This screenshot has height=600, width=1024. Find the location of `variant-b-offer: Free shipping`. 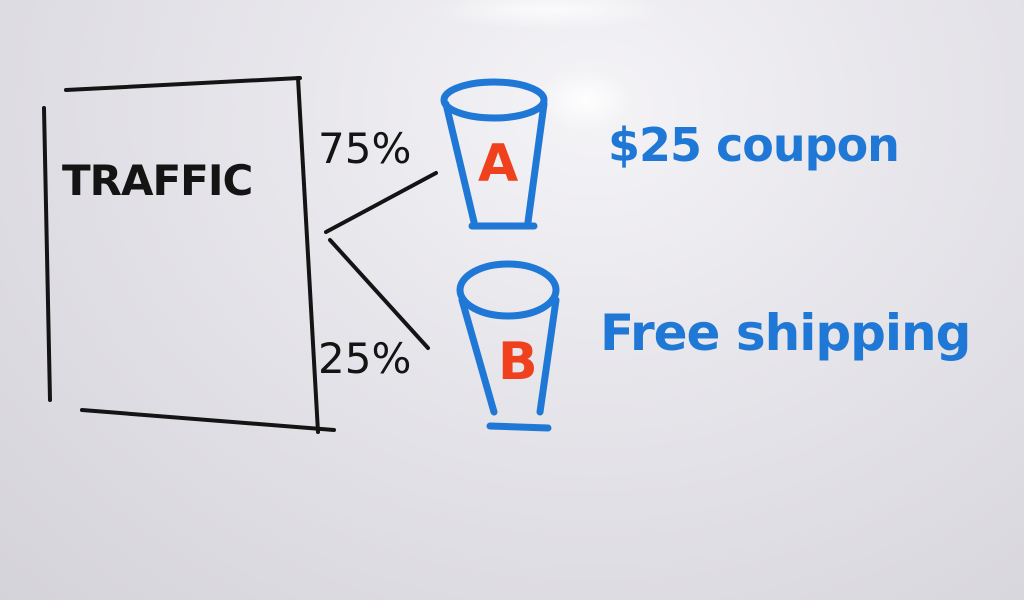

variant-b-offer: Free shipping is located at coordinates (785, 333).